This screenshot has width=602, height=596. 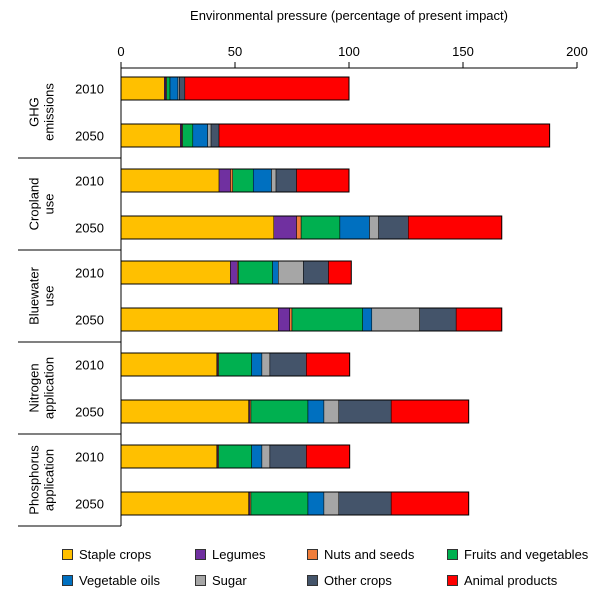 I want to click on legend-item-vegetable-oils: Vegetable oils, so click(x=128, y=580).